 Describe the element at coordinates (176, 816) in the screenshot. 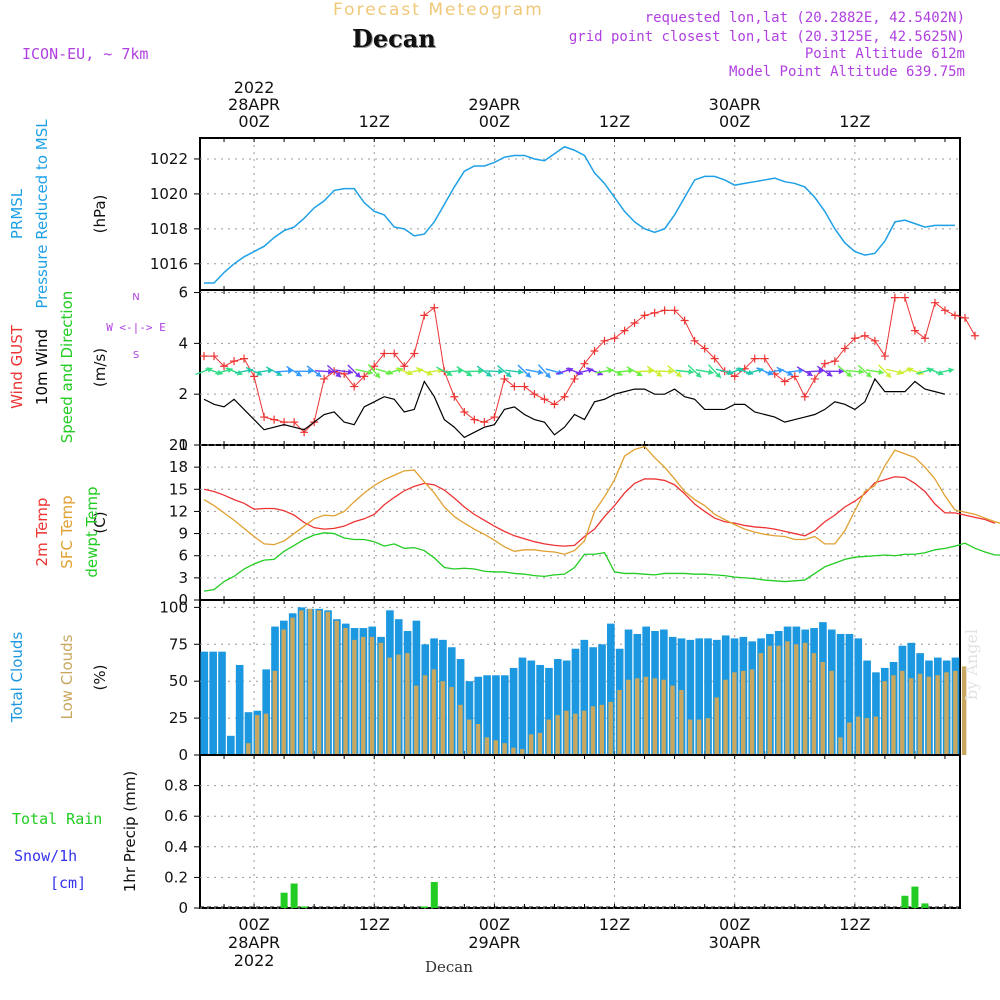

I see `precip-ytick-label: 0.6` at that location.